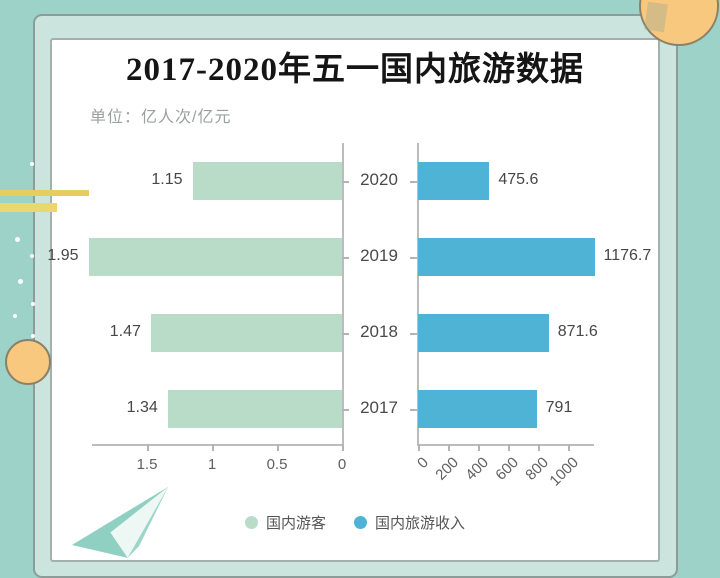 Image resolution: width=720 pixels, height=578 pixels. Describe the element at coordinates (251, 522) in the screenshot. I see `tourists-legend-dot-icon` at that location.